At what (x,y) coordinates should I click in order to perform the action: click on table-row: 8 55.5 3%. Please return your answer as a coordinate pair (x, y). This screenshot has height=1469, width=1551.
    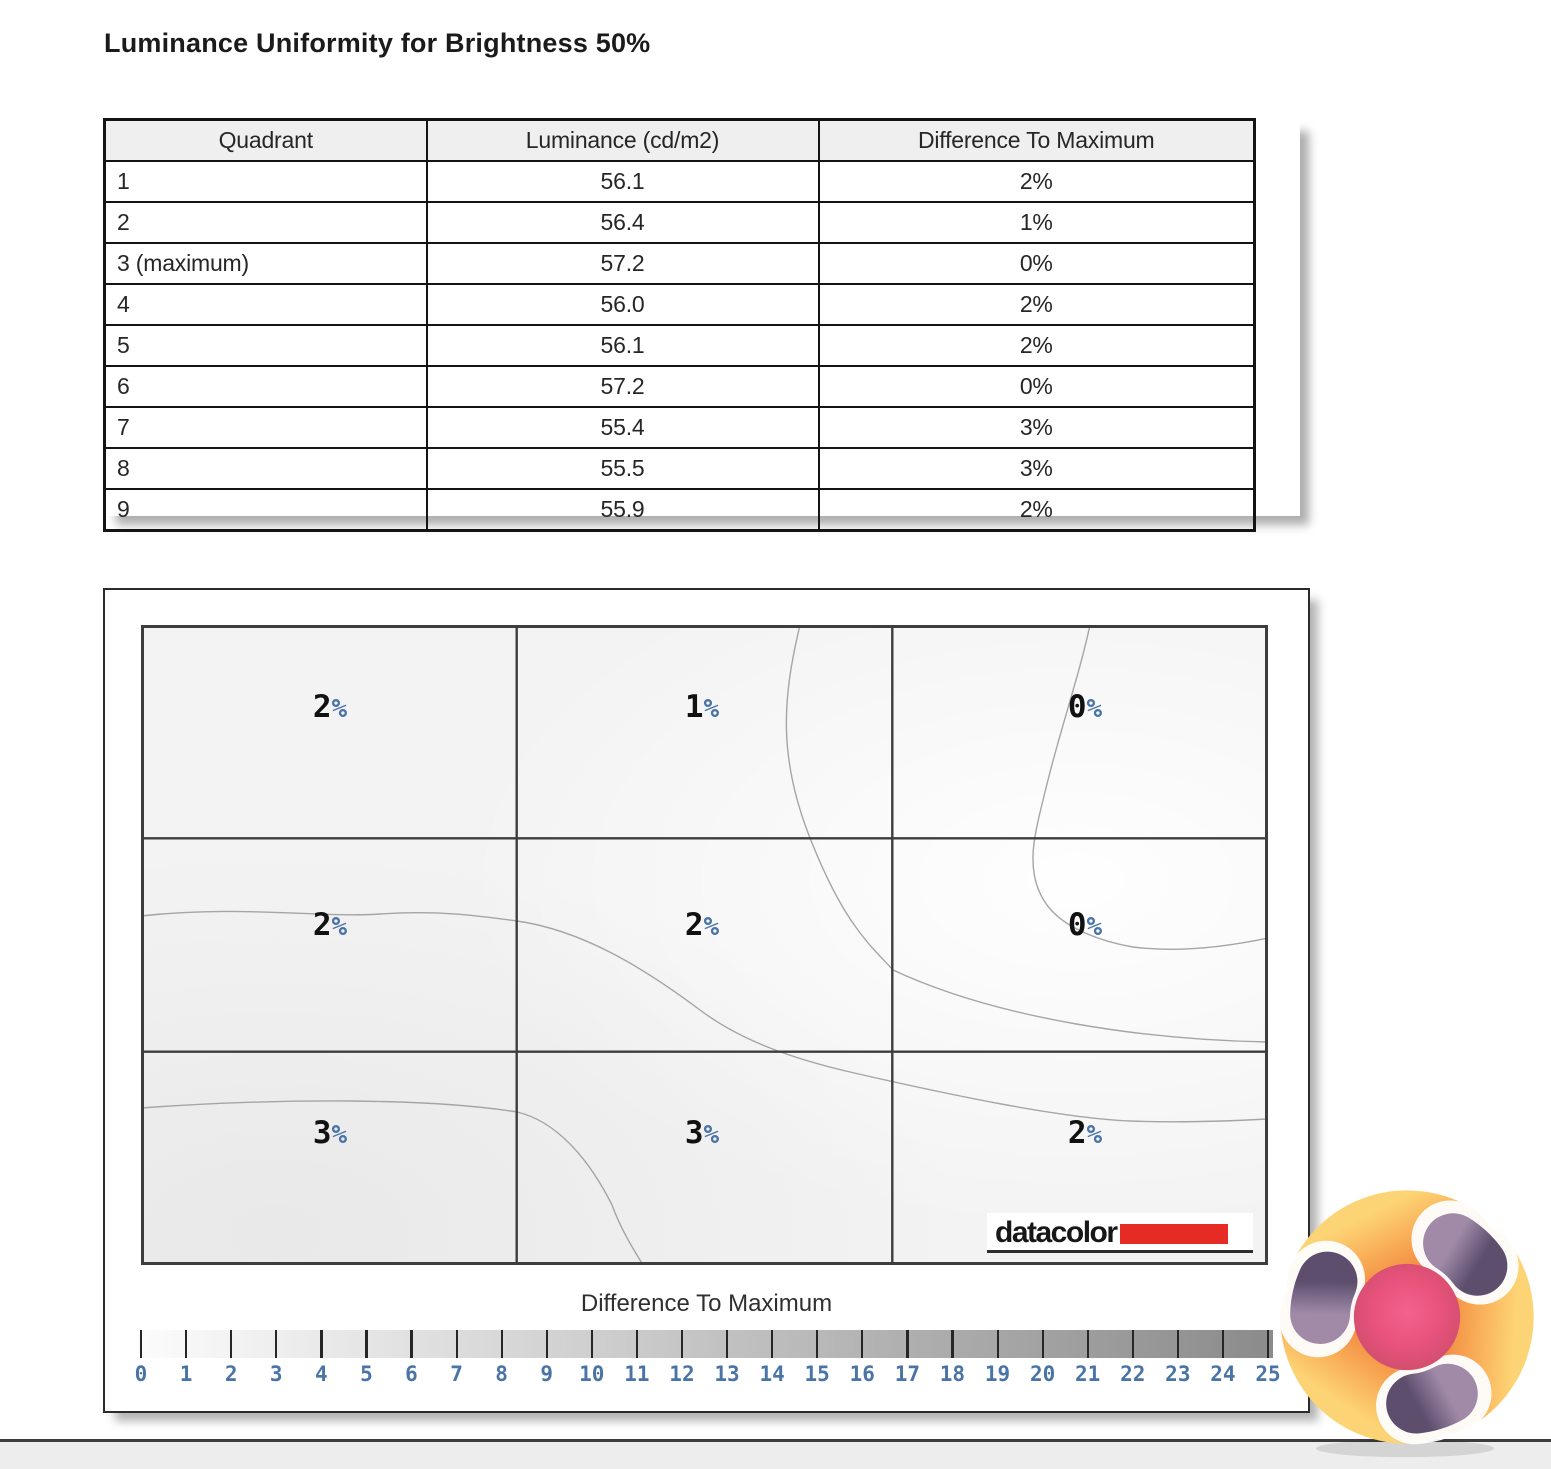
    Looking at the image, I should click on (679, 468).